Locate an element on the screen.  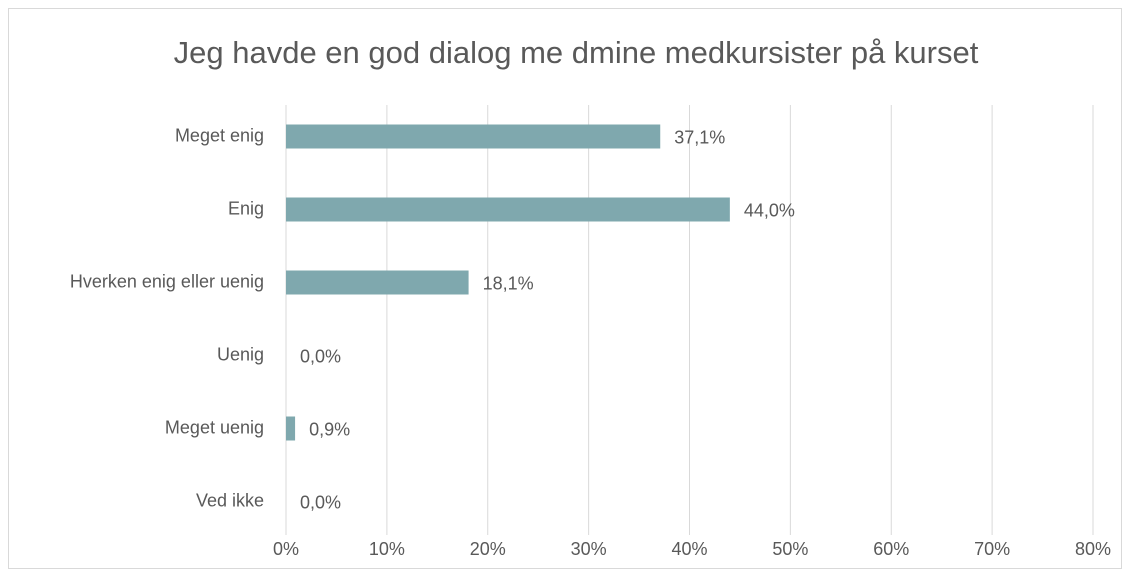
x-tick-label: 60% is located at coordinates (891, 549).